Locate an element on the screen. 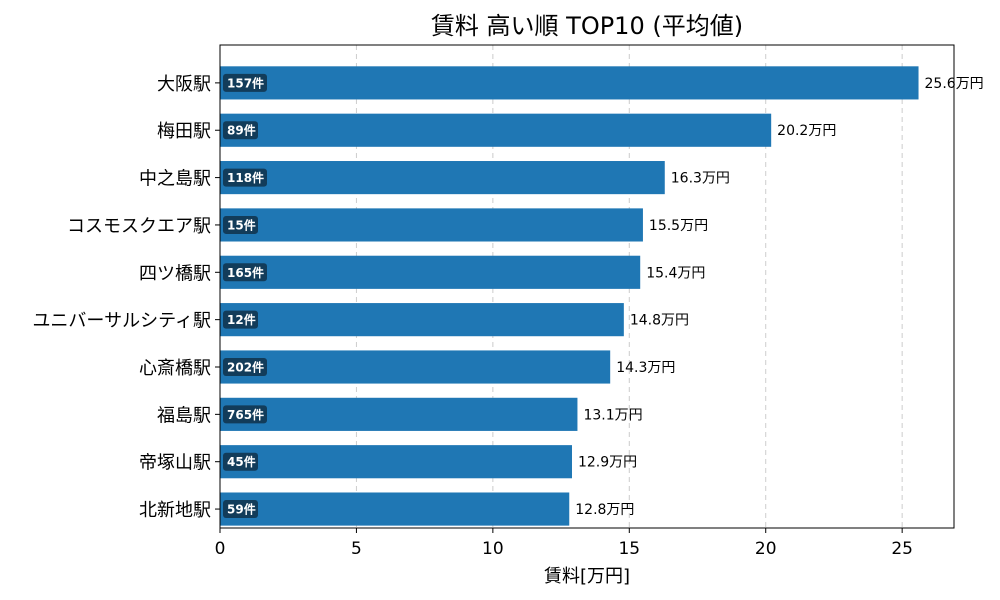 Image resolution: width=1000 pixels, height=600 pixels. value-label: 13.1万円 is located at coordinates (612, 415).